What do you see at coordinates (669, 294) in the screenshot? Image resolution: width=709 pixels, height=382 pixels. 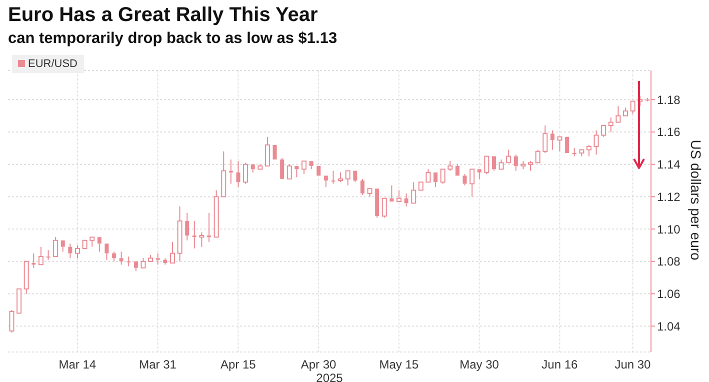 I see `y-tick-label: 1.06` at bounding box center [669, 294].